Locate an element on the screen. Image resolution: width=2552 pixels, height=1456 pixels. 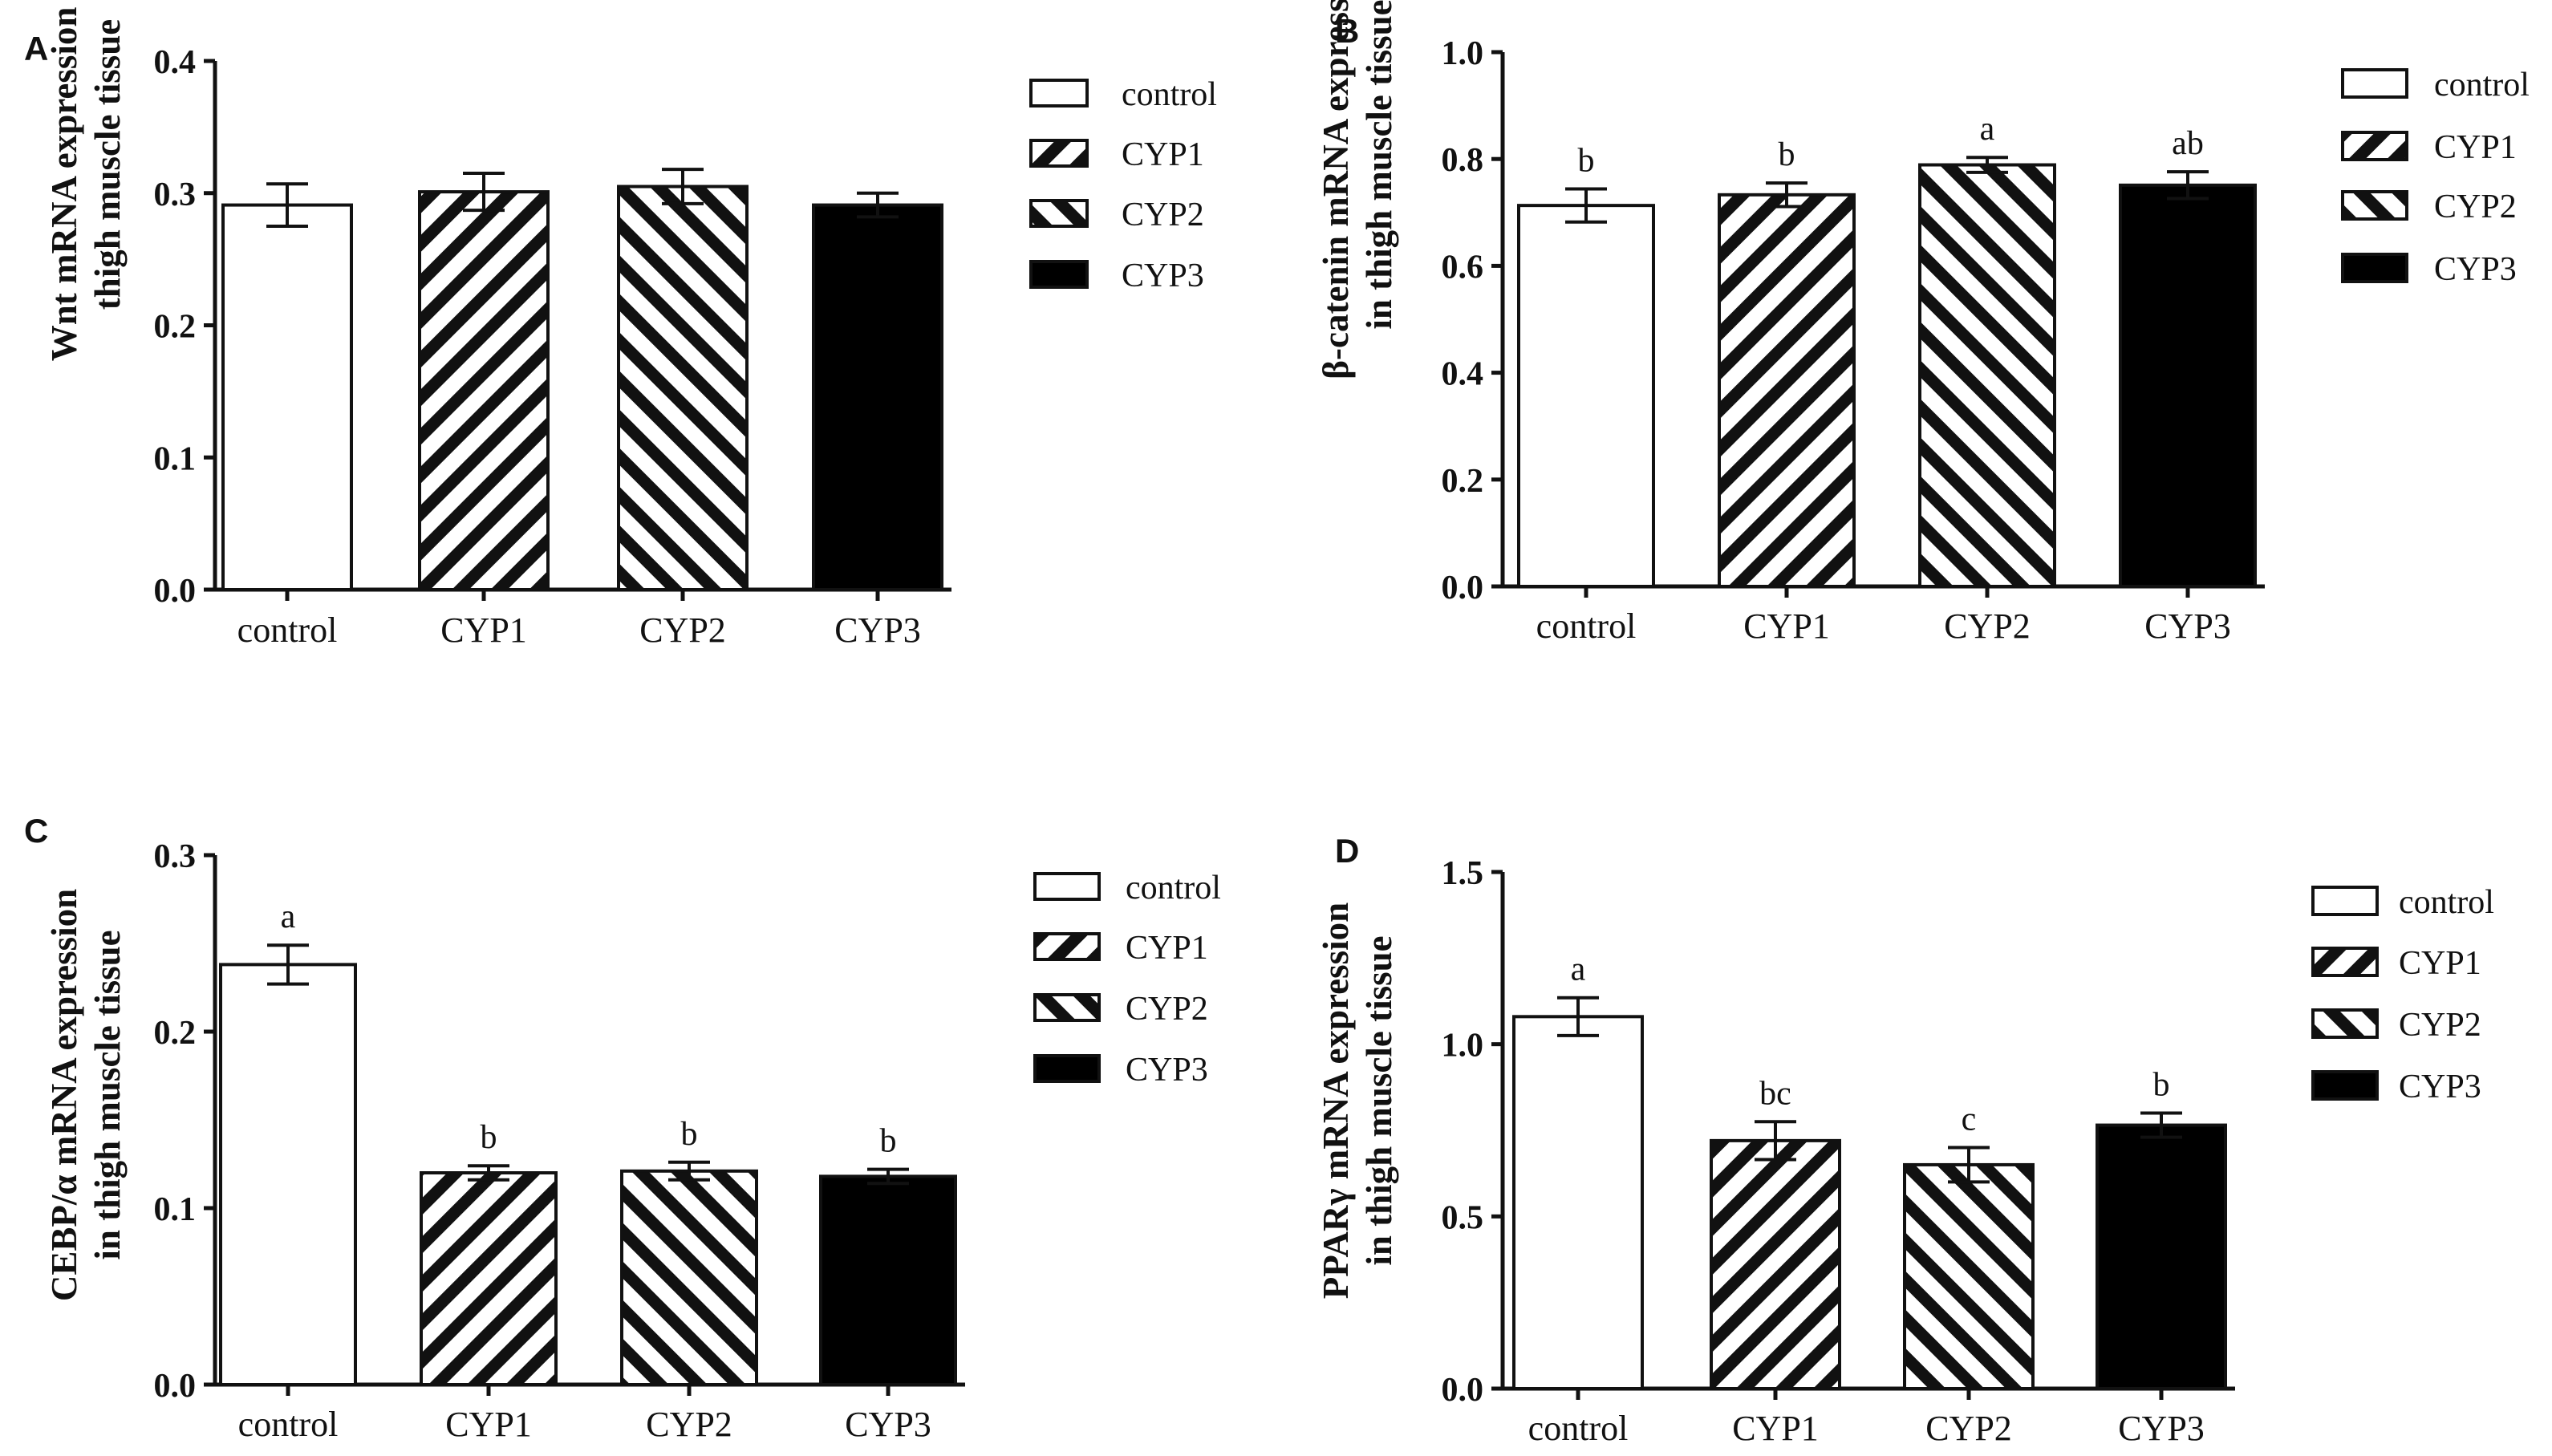
y-tick-label: 0.3 is located at coordinates (175, 856).